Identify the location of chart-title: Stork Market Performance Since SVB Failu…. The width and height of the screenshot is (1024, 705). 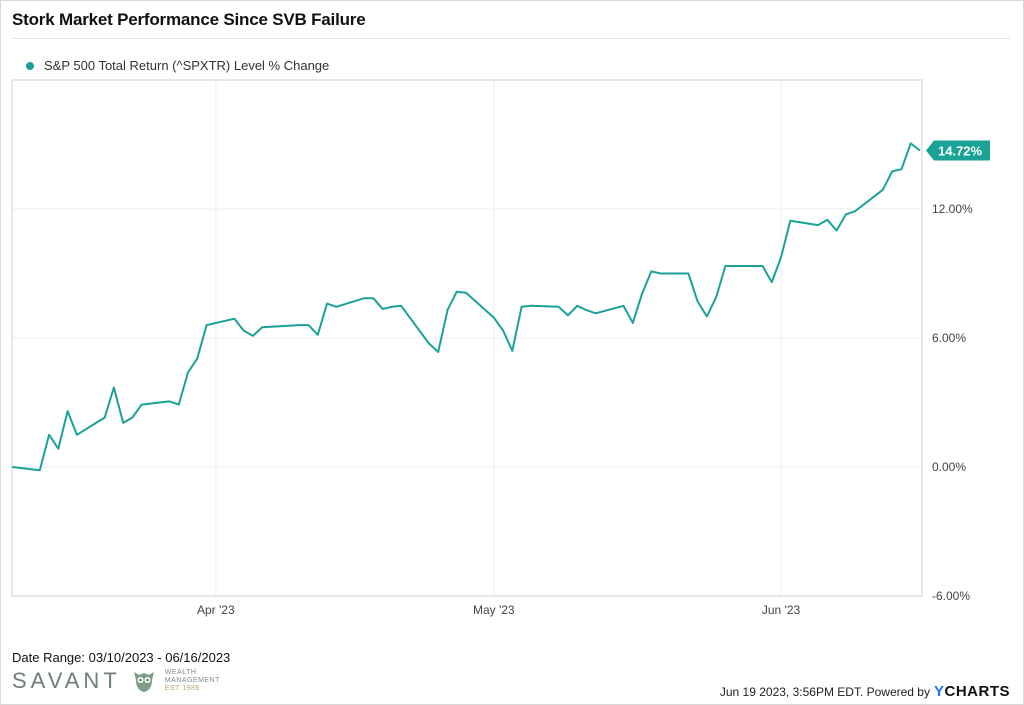
(189, 19).